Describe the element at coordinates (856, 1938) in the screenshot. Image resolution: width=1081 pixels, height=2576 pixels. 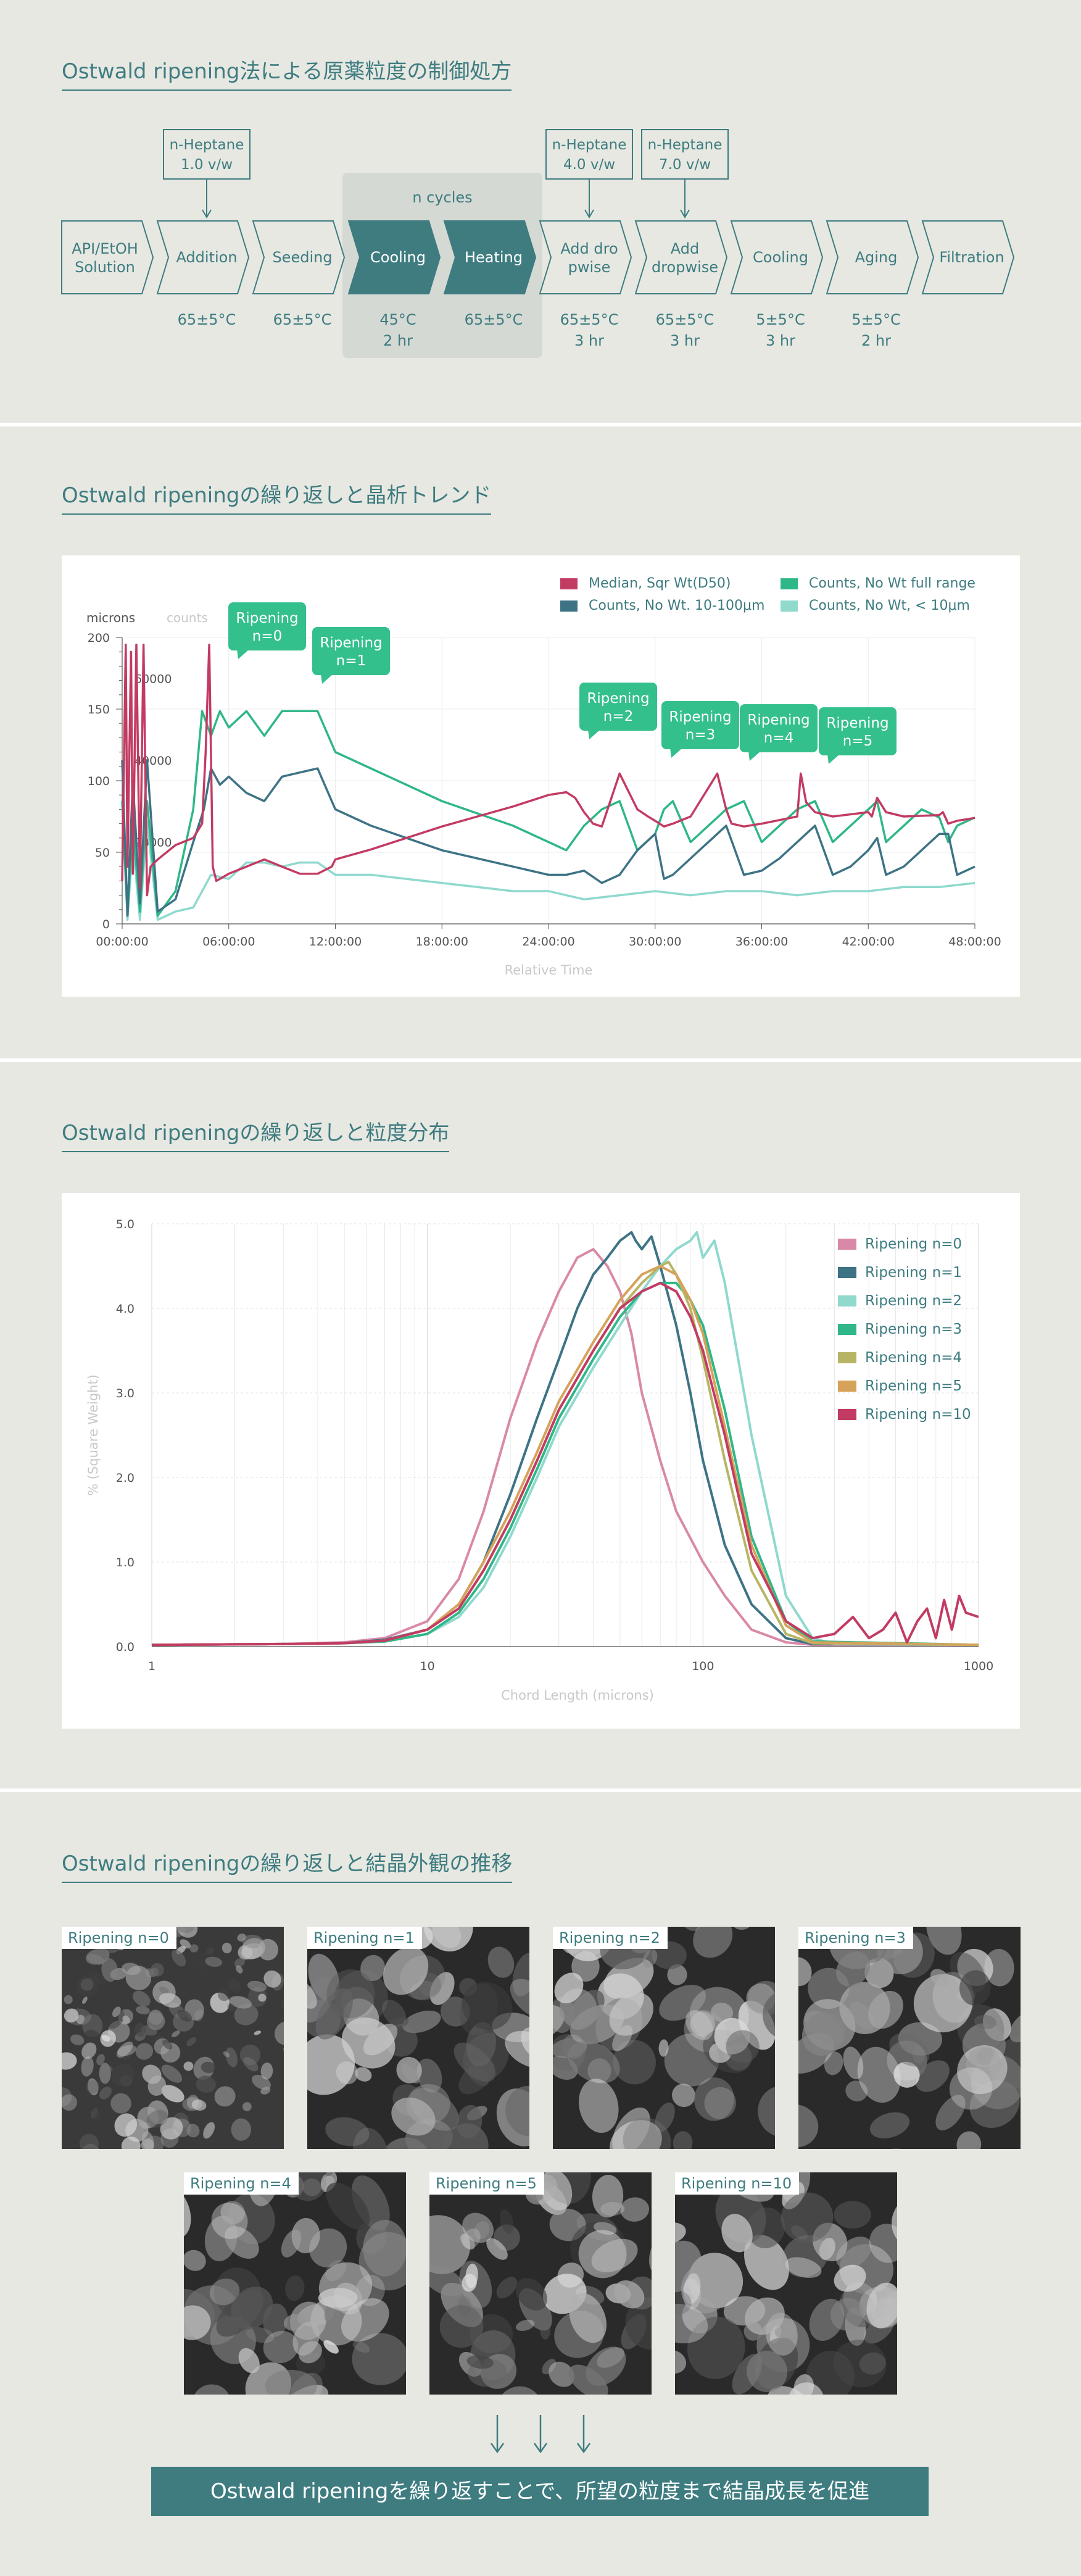
I see `photo-label: Ripening n=3` at that location.